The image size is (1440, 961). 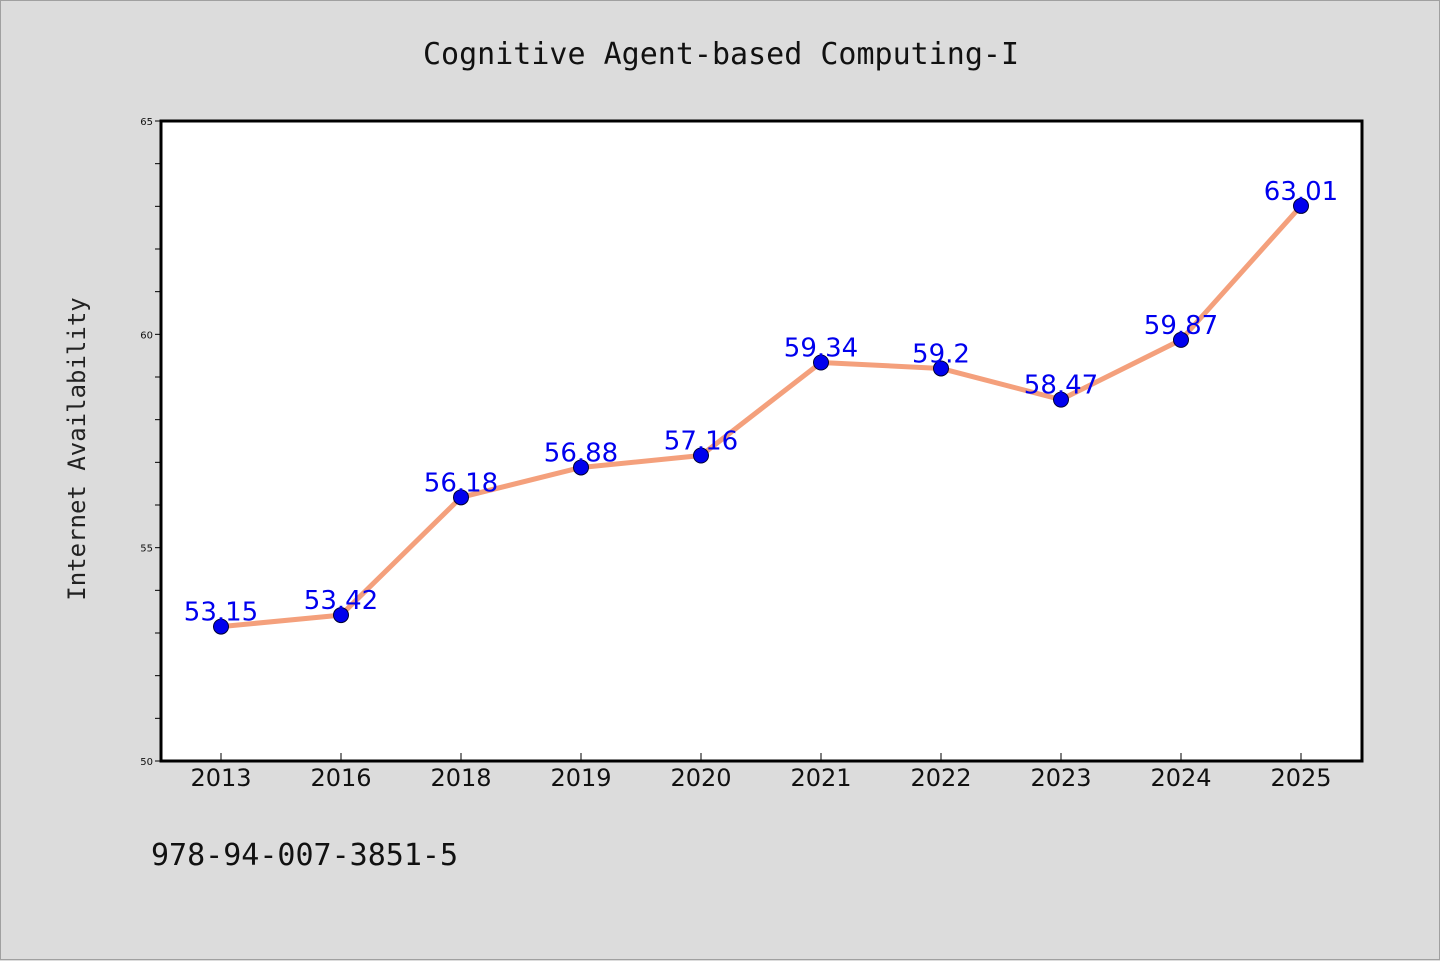 What do you see at coordinates (940, 778) in the screenshot?
I see `x-tick-label: 2022` at bounding box center [940, 778].